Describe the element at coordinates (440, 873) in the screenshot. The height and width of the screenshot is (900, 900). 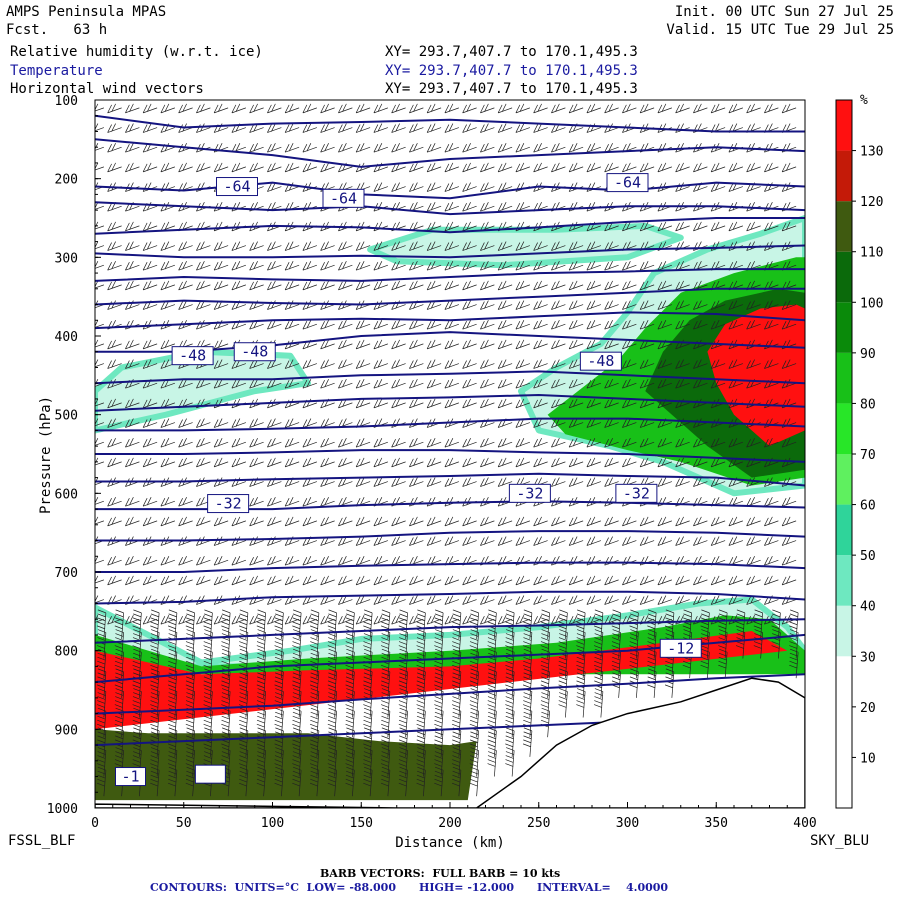
I see `barb-vectors-note: BARB VECTORS: FULL BARB = 10 kts` at that location.